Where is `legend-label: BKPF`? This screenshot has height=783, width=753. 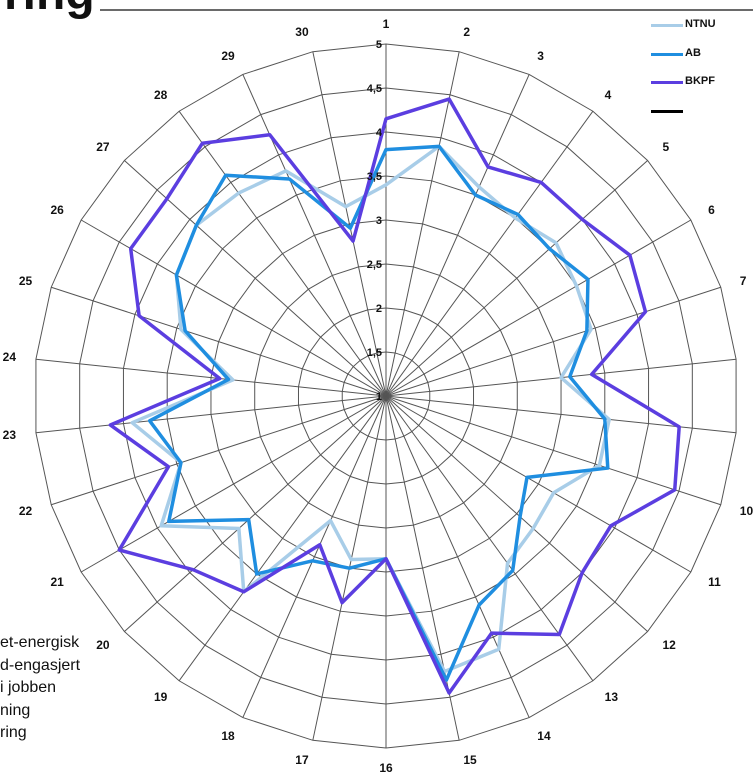
legend-label: BKPF is located at coordinates (700, 81).